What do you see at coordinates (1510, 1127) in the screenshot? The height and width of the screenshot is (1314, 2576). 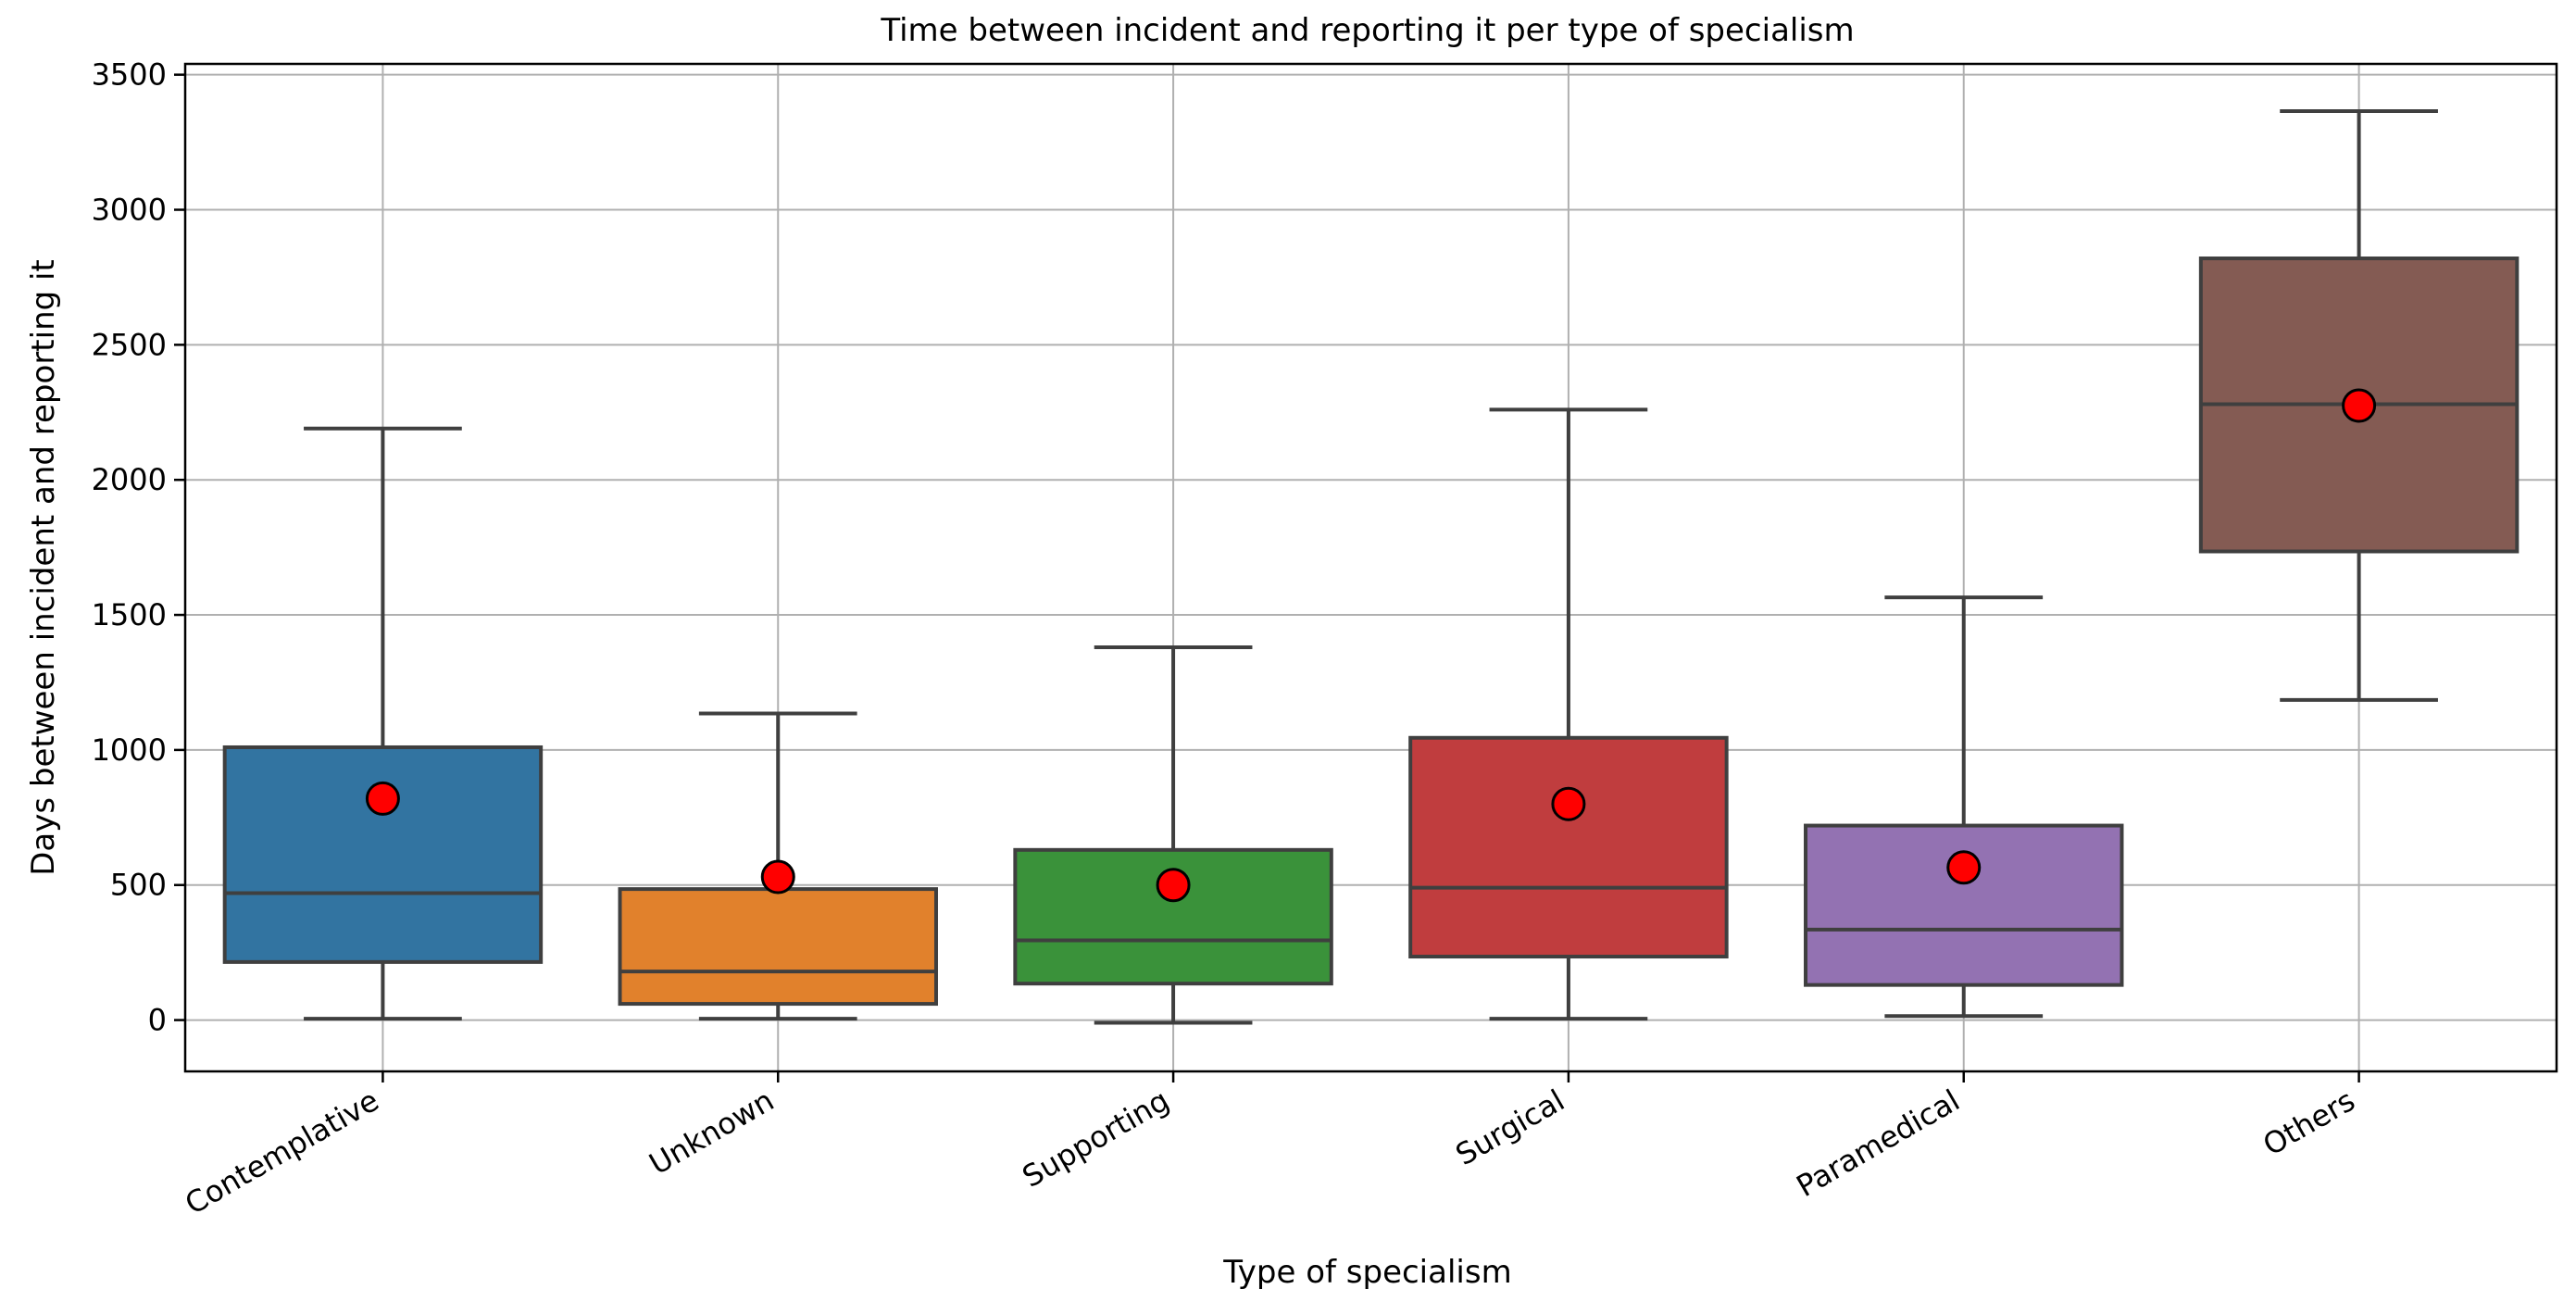 I see `x-tick-label: Surgical` at bounding box center [1510, 1127].